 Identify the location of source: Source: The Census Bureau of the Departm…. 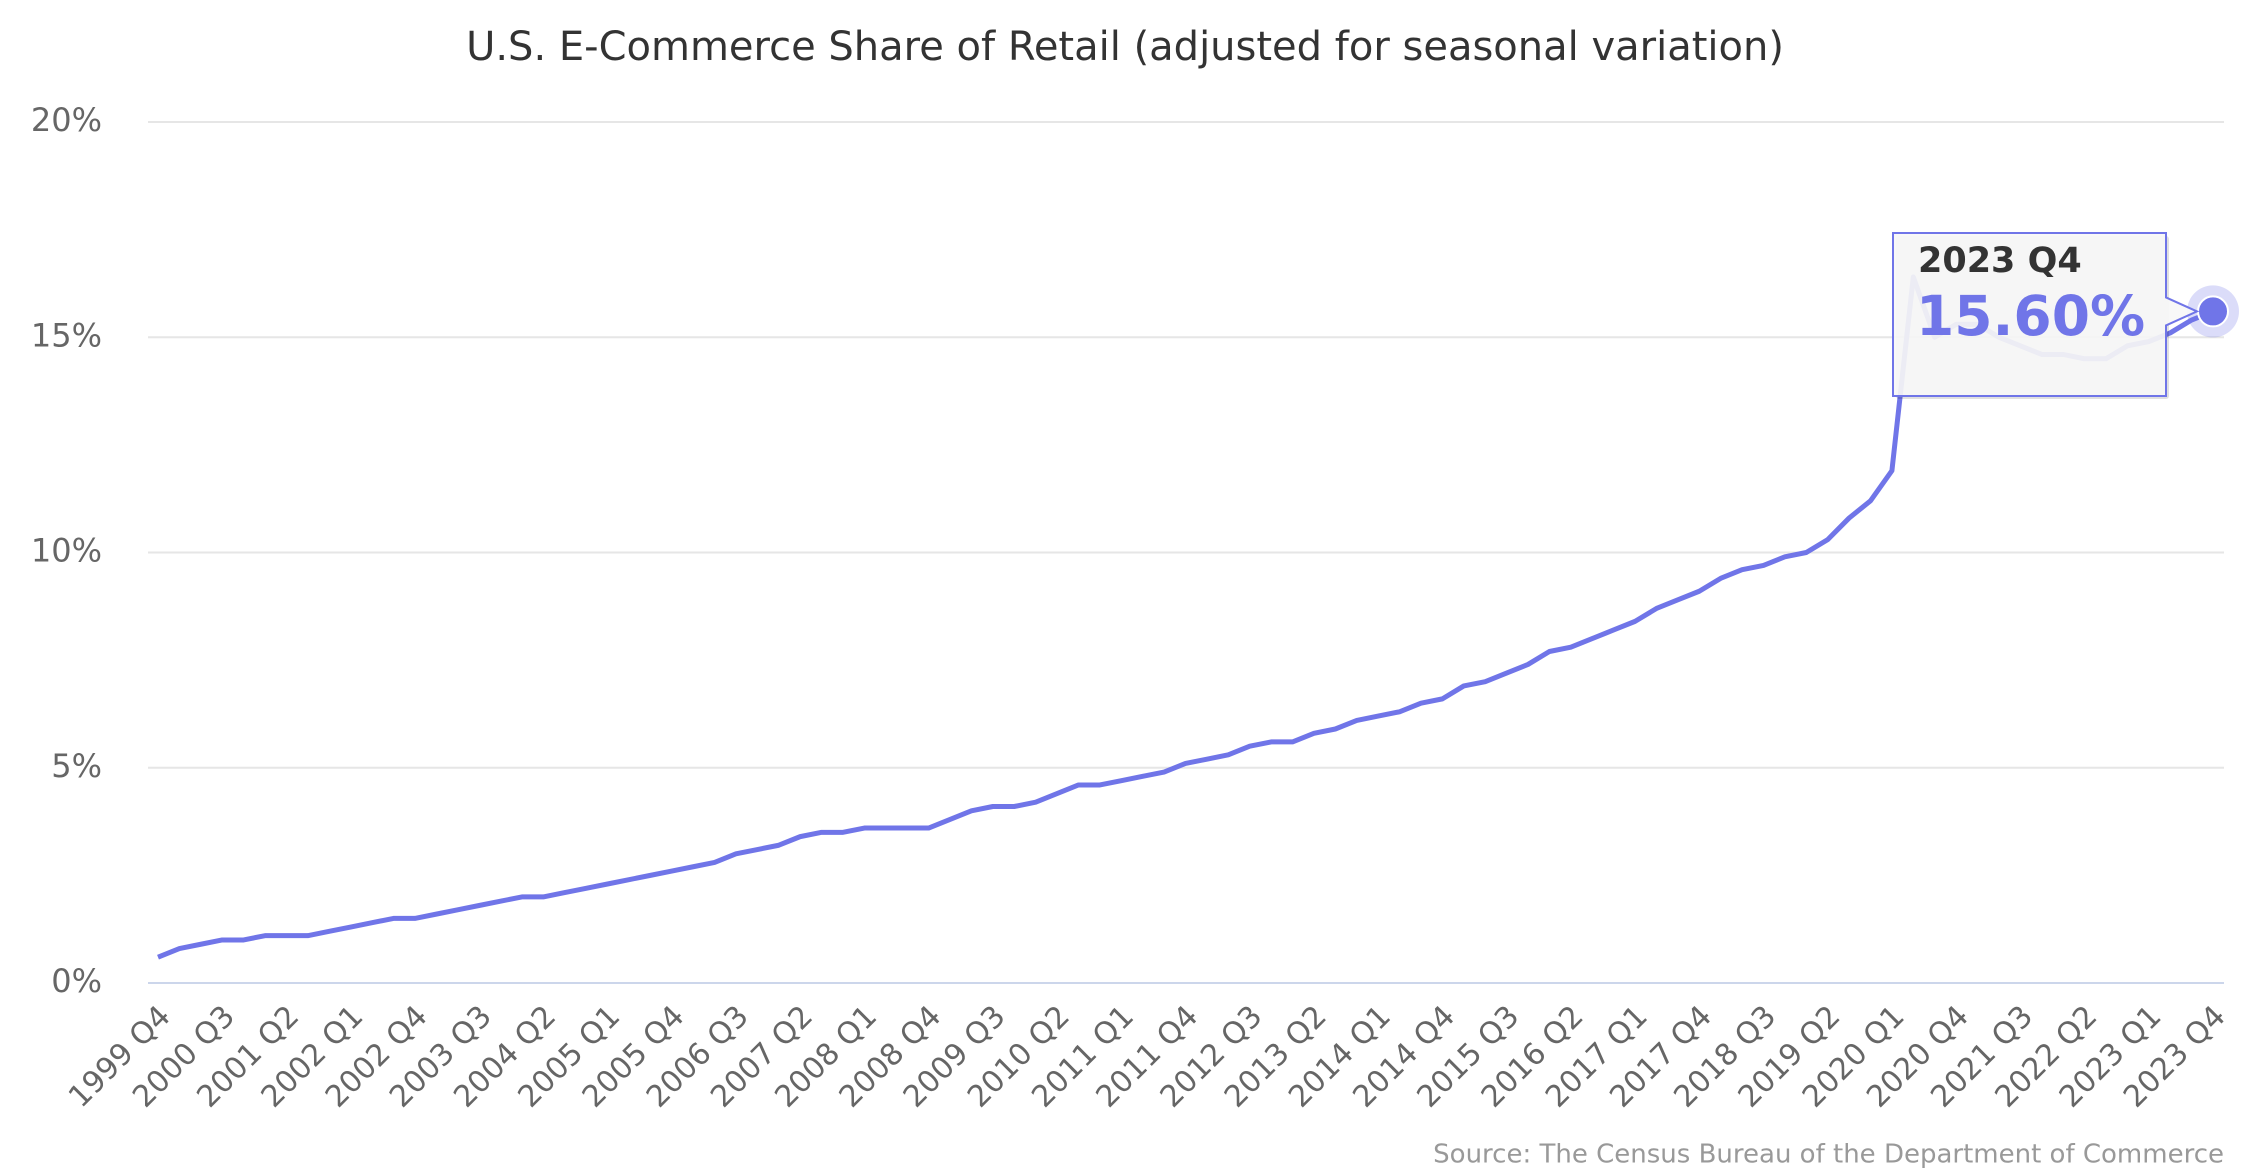
(1828, 1155).